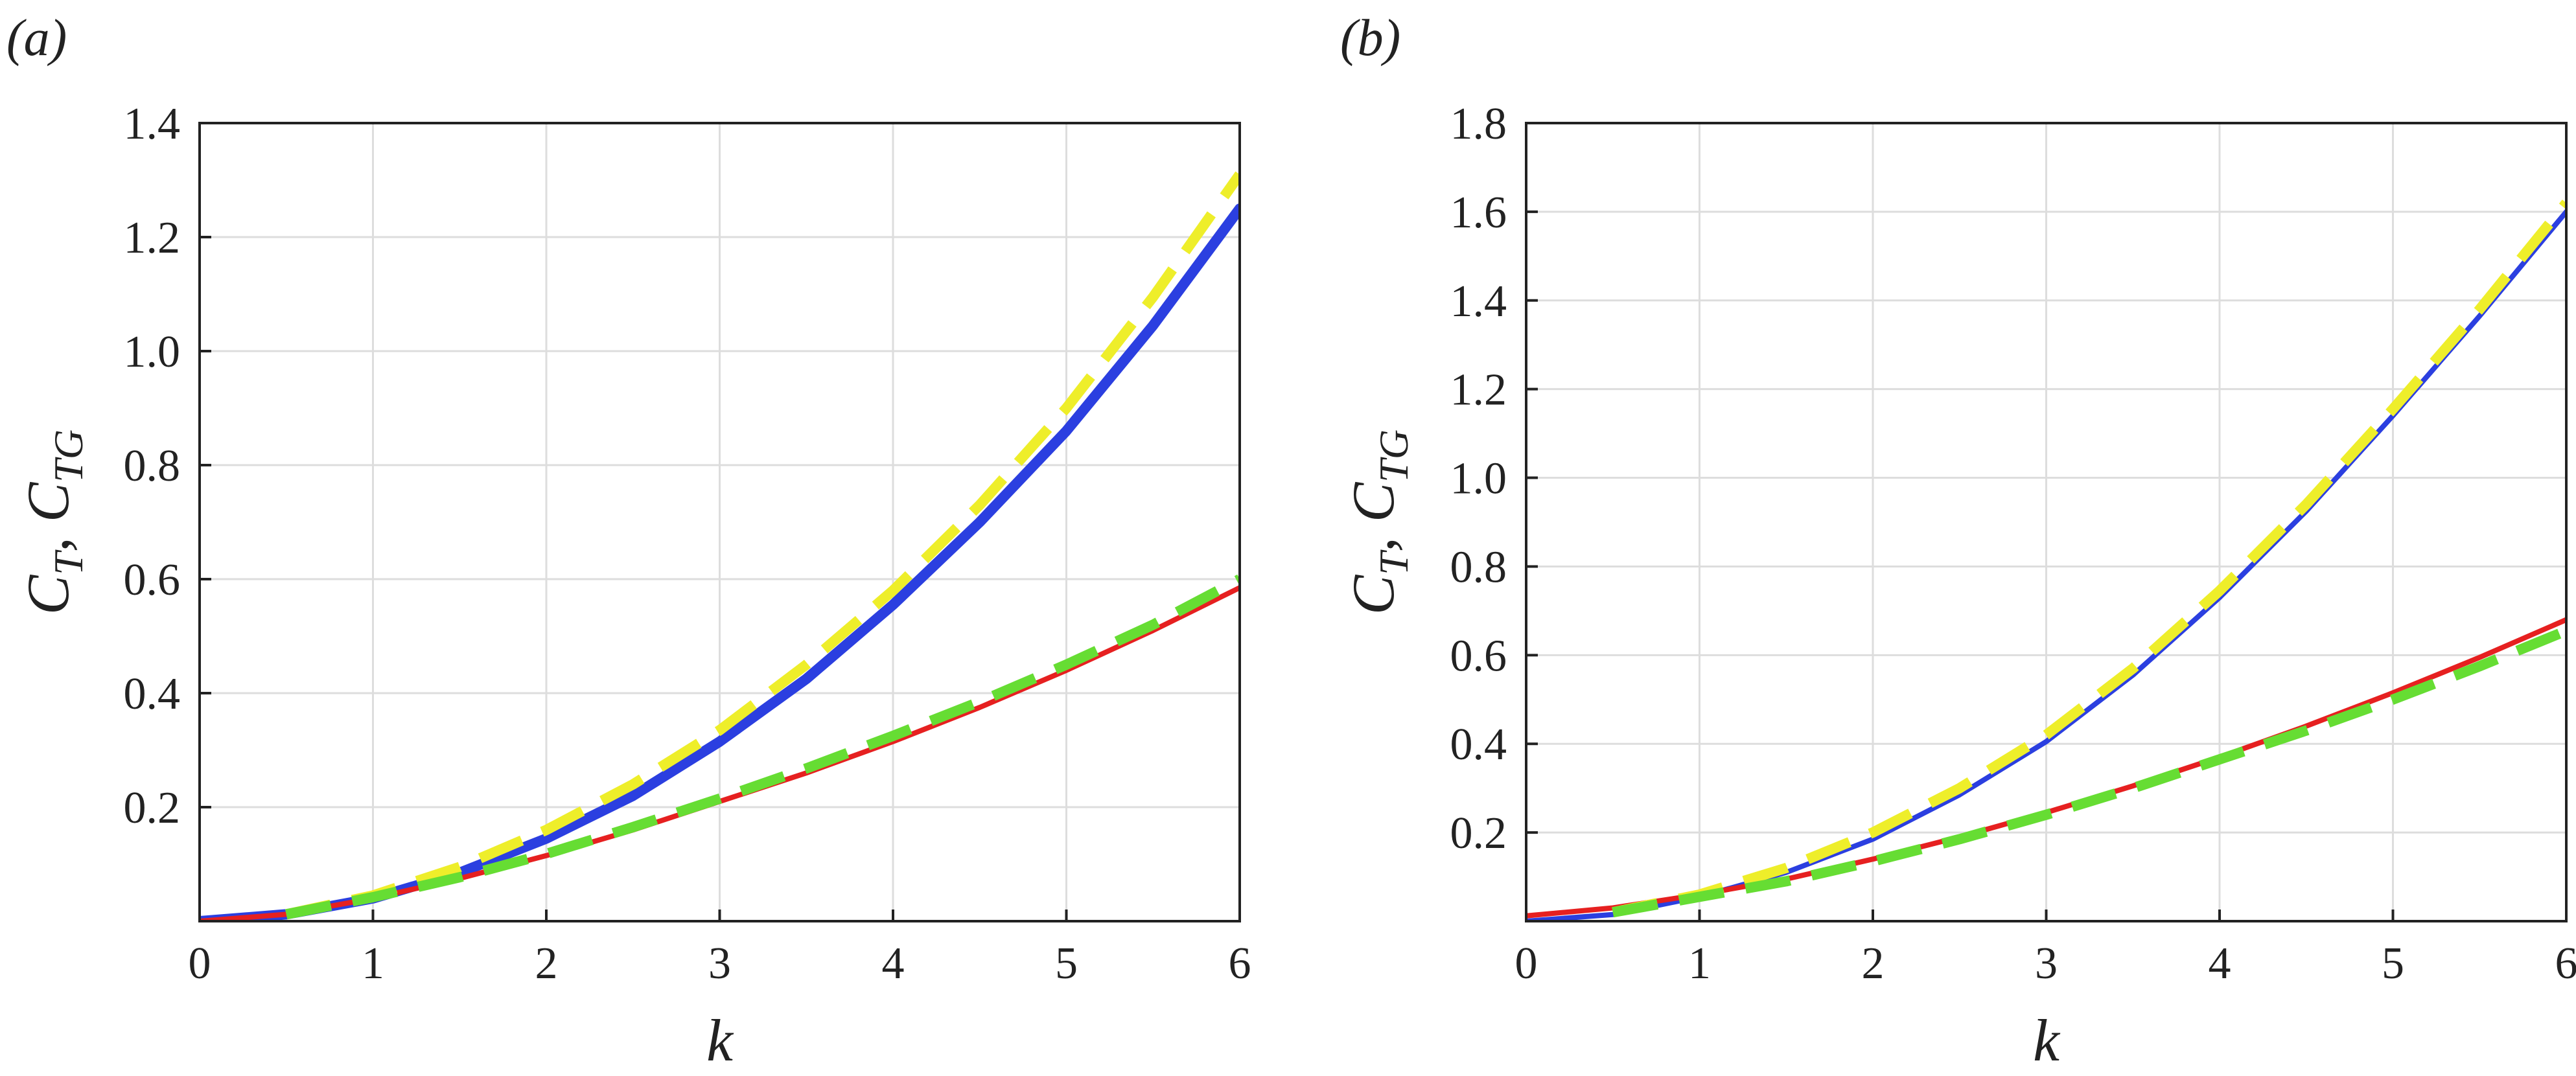 The image size is (2576, 1076). Describe the element at coordinates (152, 124) in the screenshot. I see `chart-0-ytick-label-6: 1.4` at that location.